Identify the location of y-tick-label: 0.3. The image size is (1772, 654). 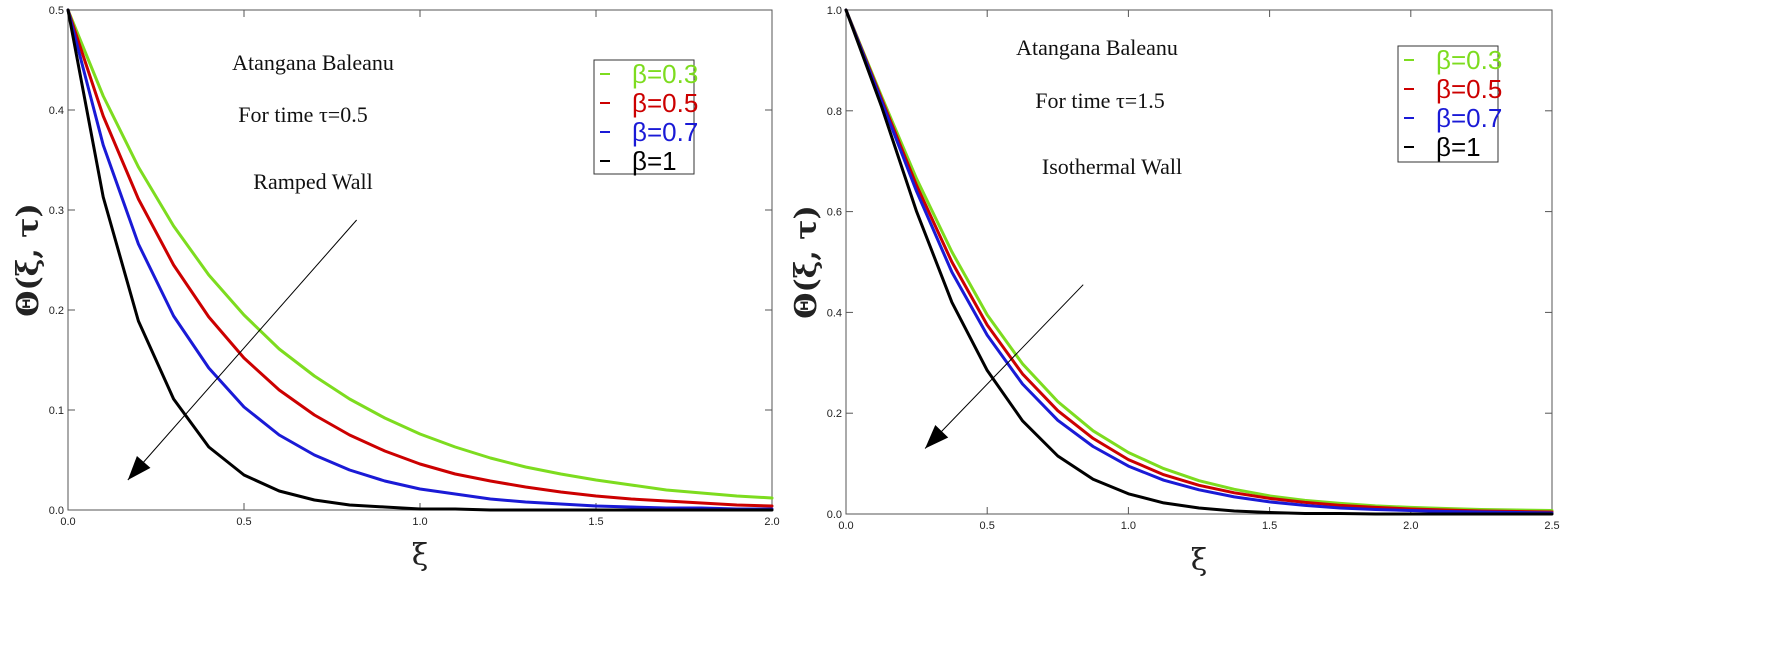
(56, 211).